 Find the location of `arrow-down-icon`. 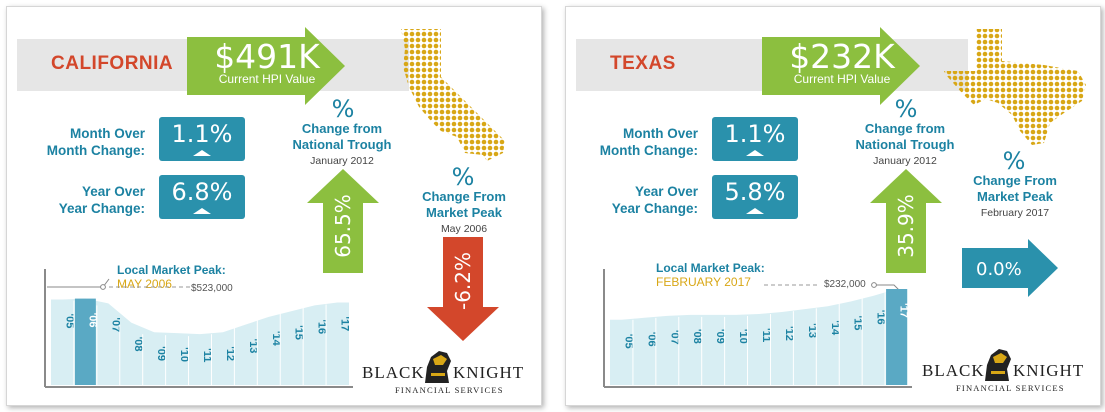

arrow-down-icon is located at coordinates (463, 289).